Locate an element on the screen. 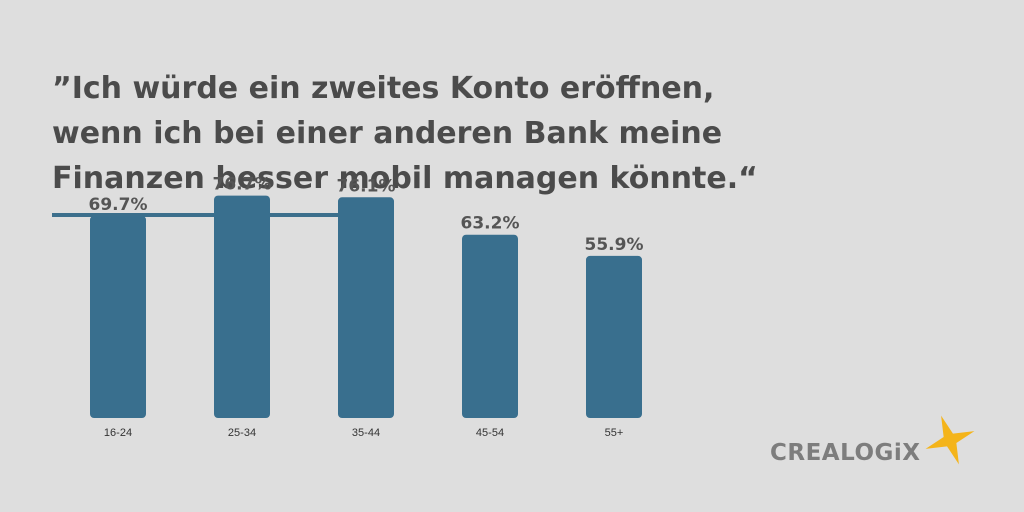  accent-divider is located at coordinates (195, 215).